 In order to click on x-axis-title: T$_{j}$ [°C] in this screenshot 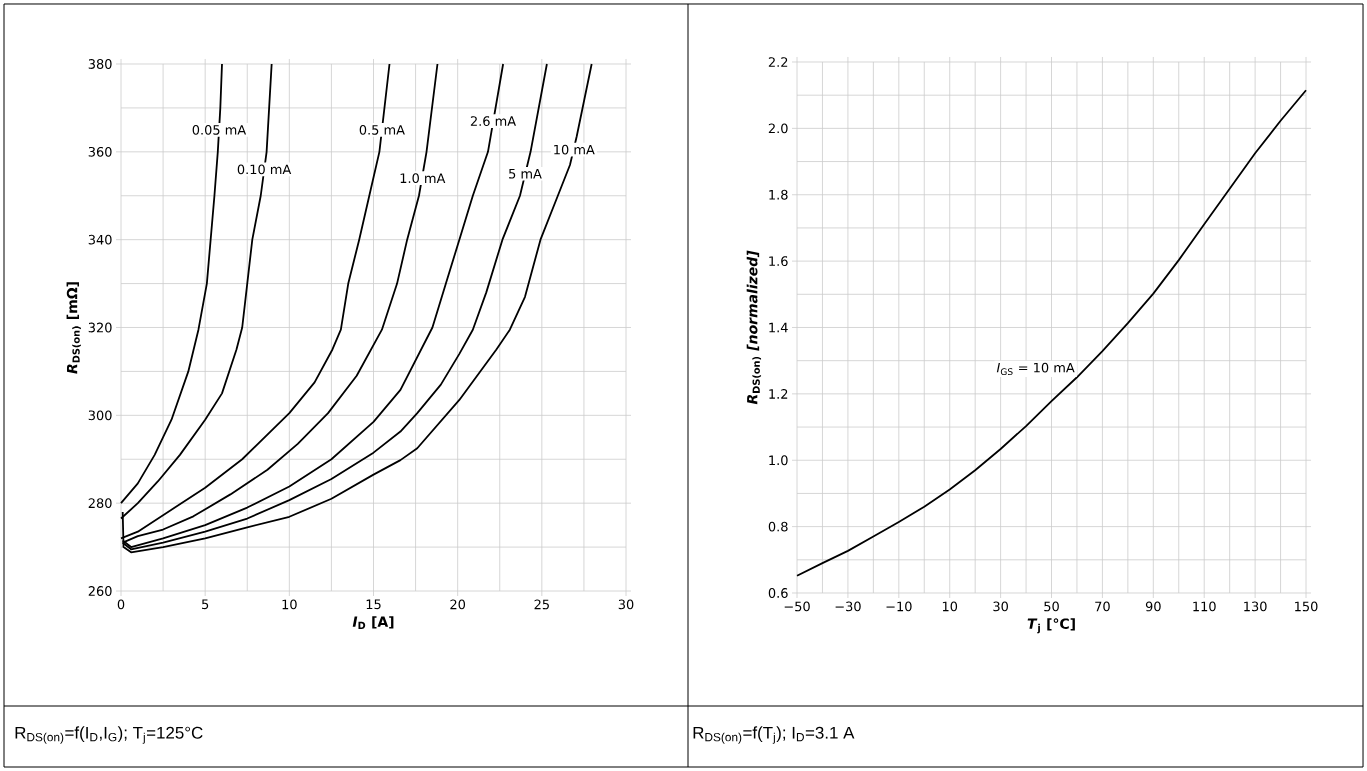, I will do `click(1051, 626)`.